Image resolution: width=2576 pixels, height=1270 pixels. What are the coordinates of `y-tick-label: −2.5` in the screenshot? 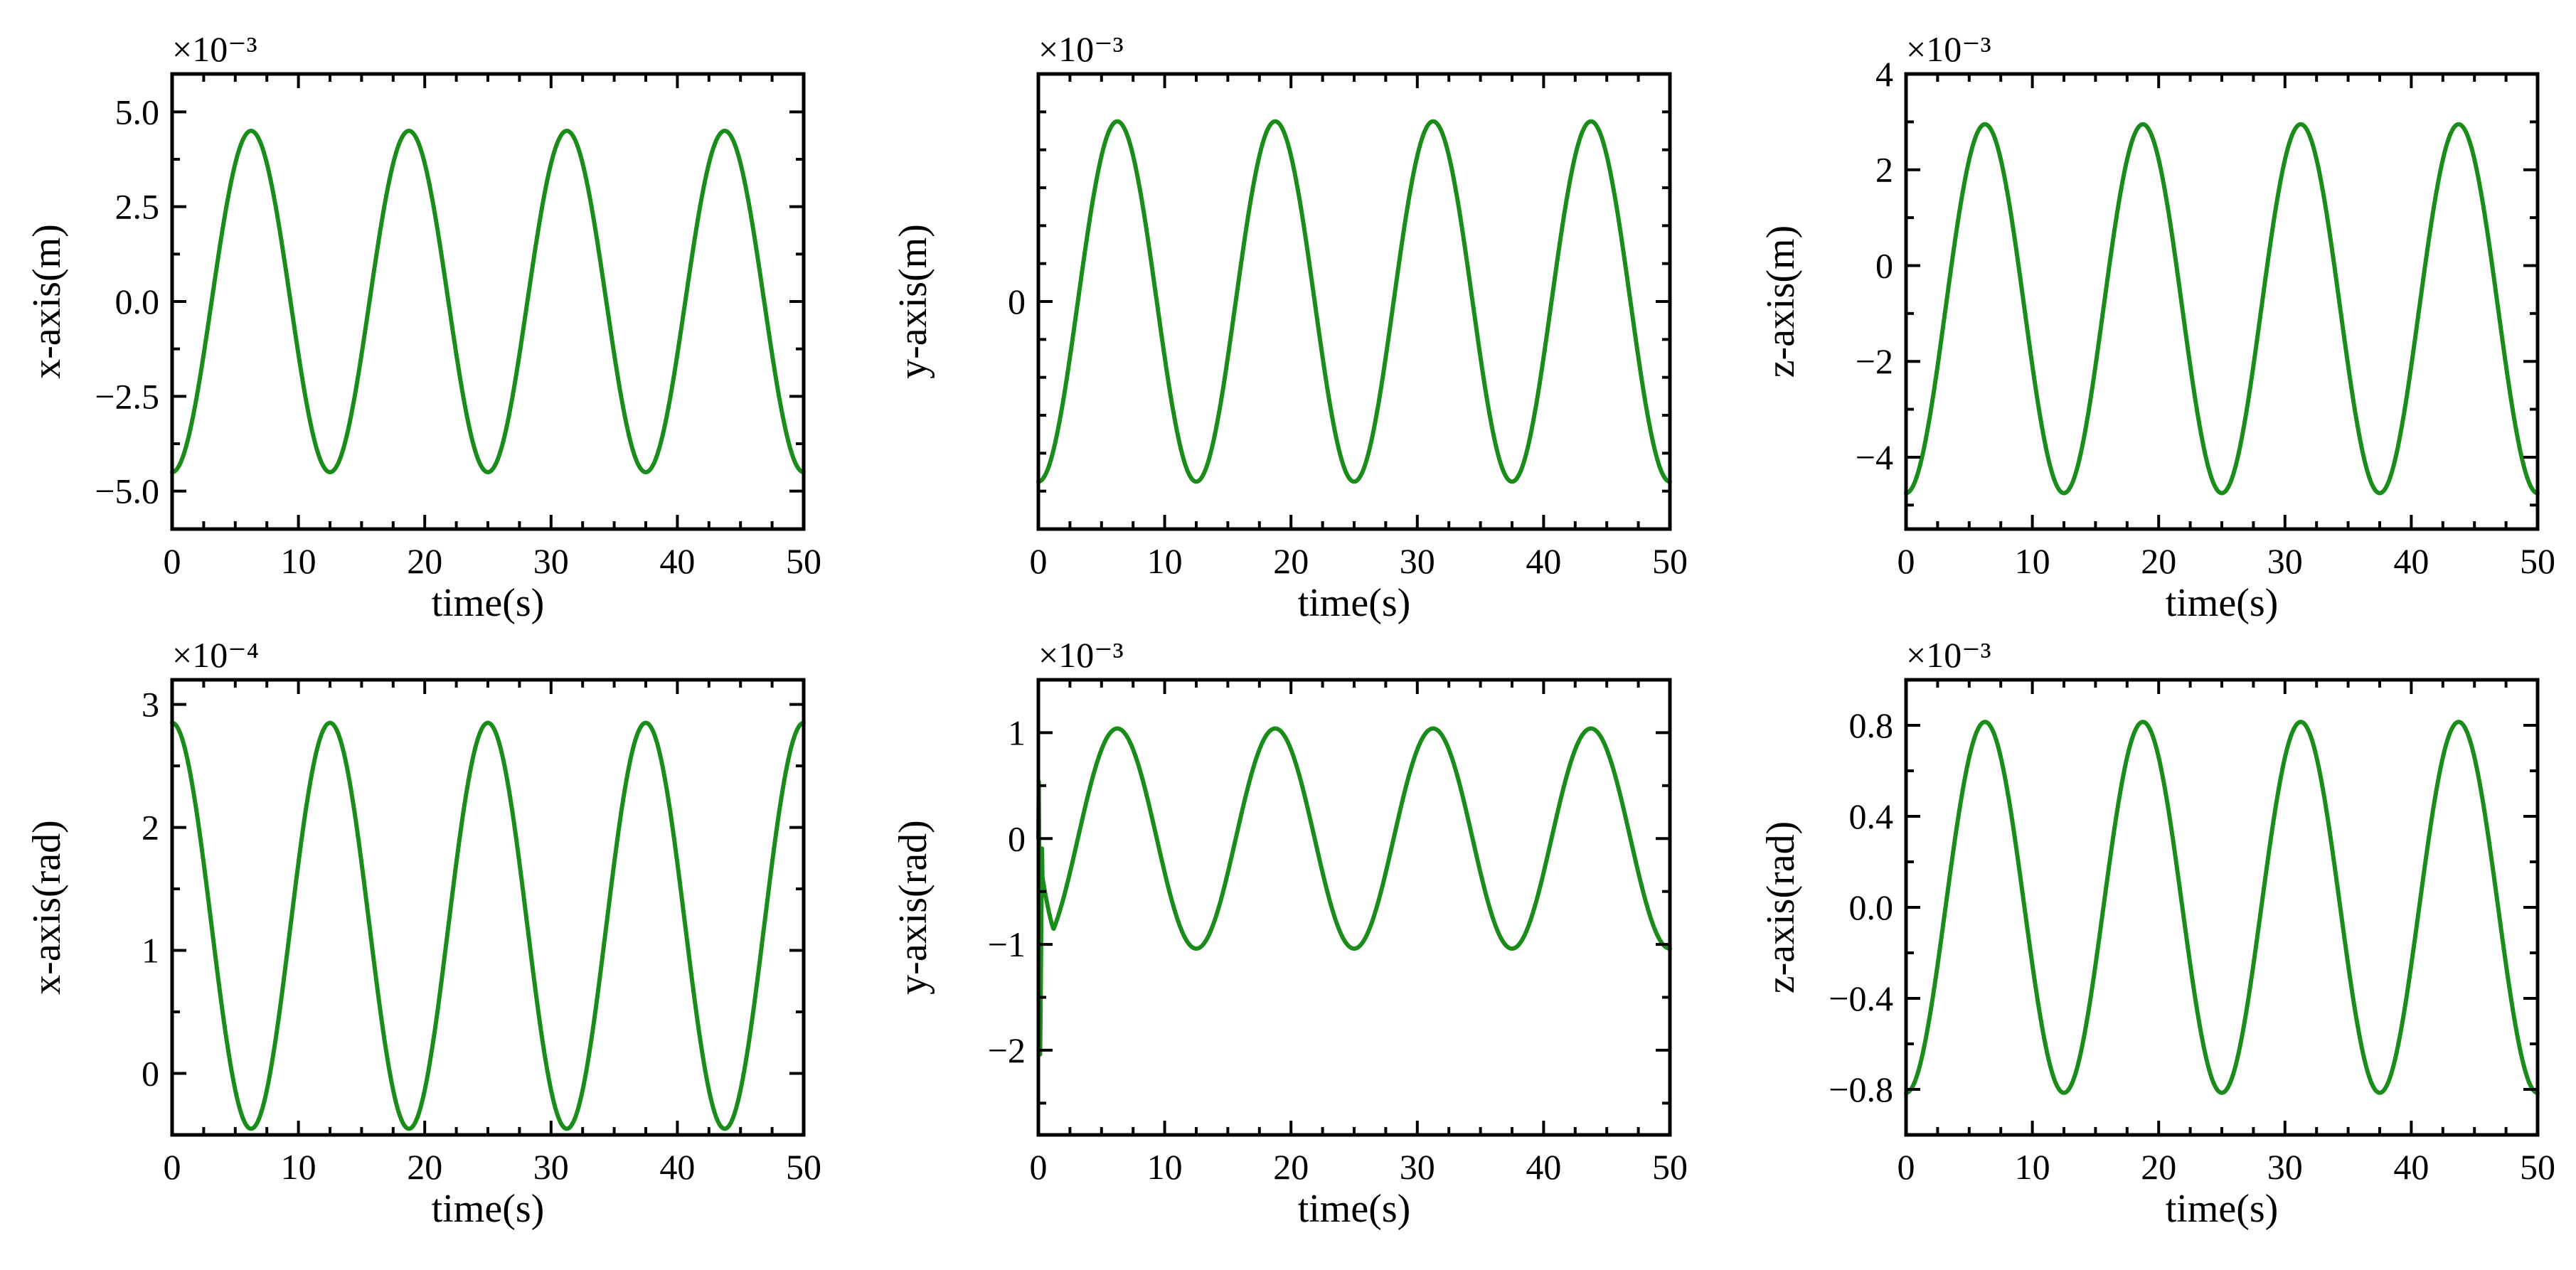 It's located at (127, 396).